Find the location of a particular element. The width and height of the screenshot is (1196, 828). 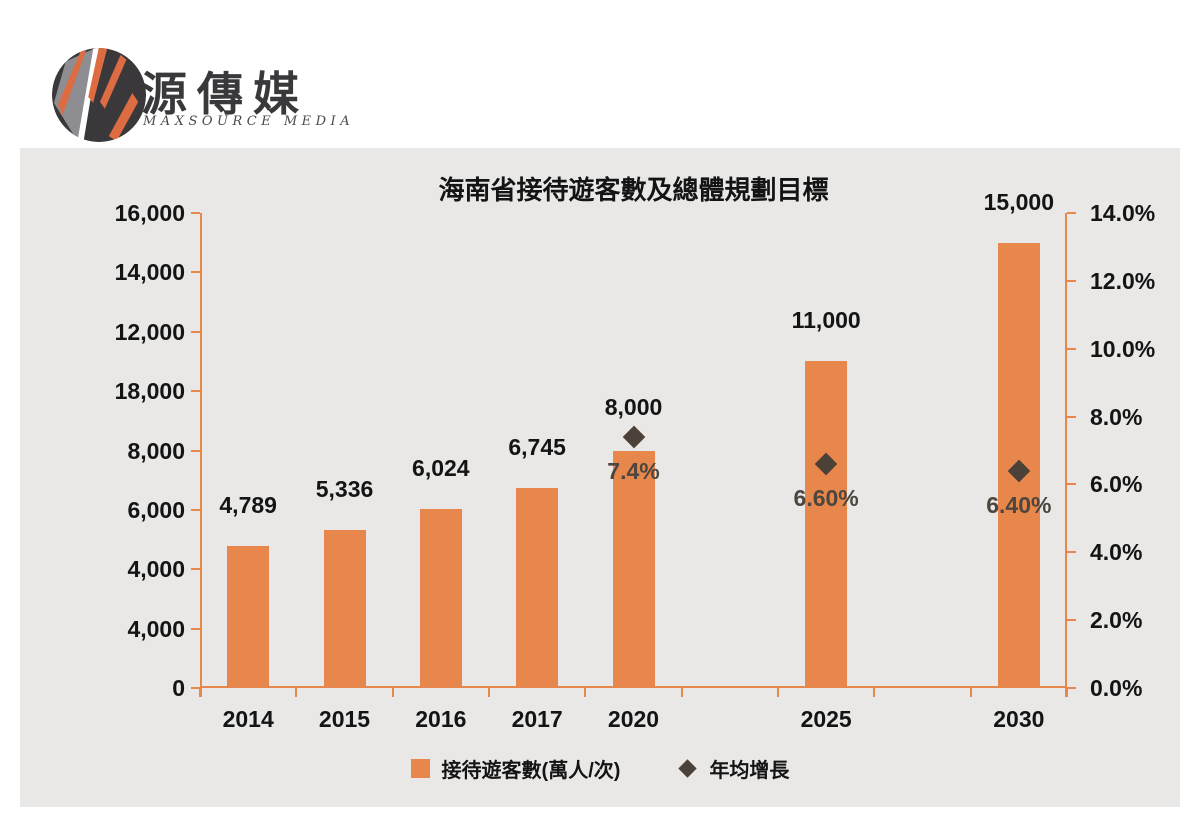

legend-square-icon is located at coordinates (420, 768).